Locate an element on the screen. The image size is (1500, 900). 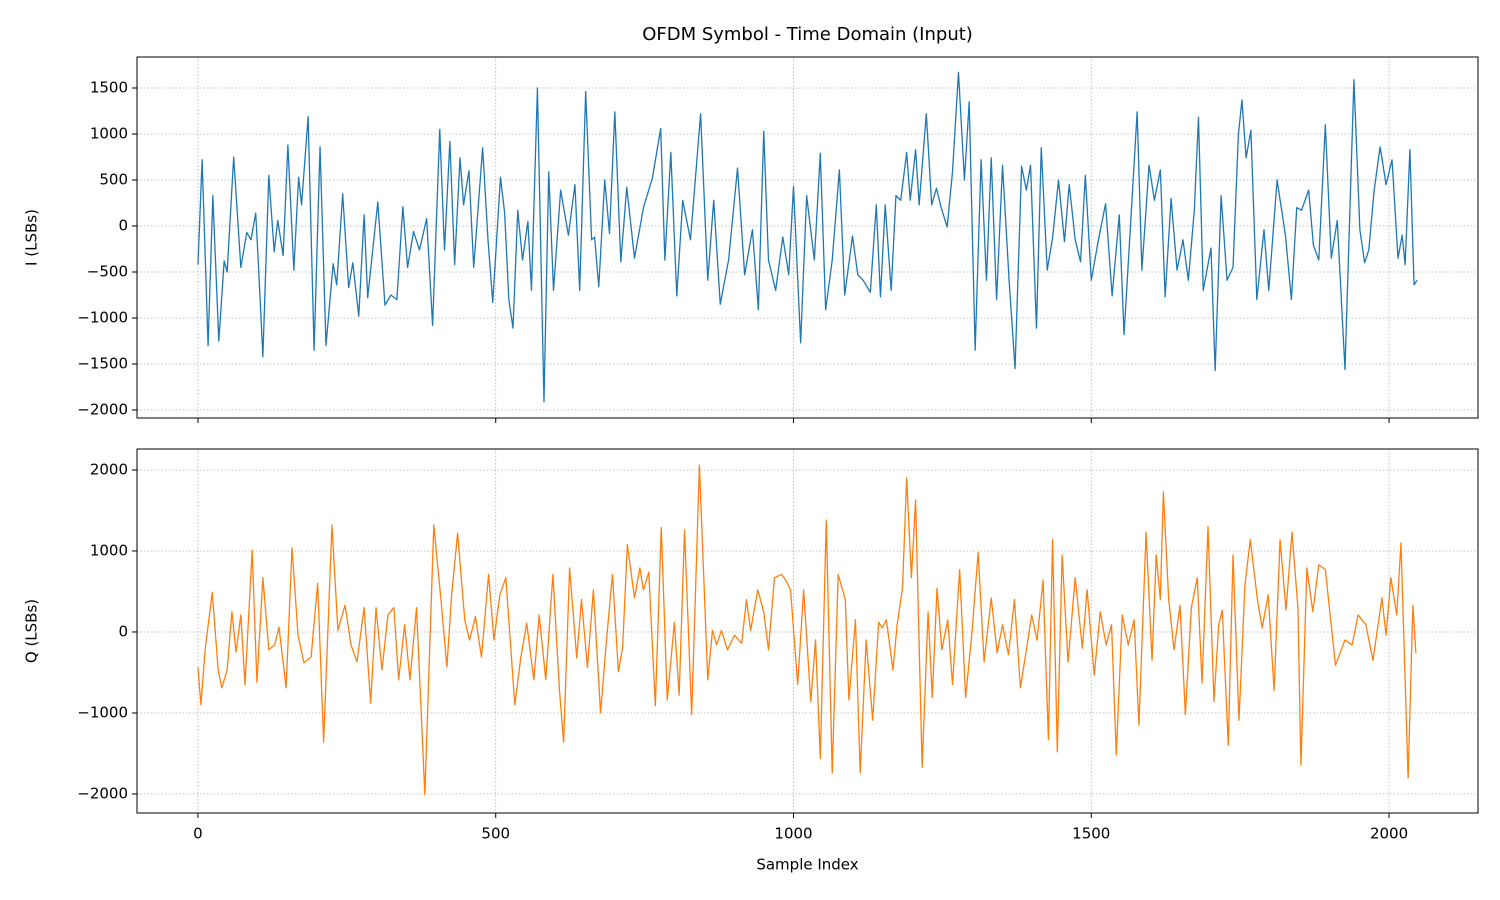
x-tick-label: 1000 is located at coordinates (793, 834).